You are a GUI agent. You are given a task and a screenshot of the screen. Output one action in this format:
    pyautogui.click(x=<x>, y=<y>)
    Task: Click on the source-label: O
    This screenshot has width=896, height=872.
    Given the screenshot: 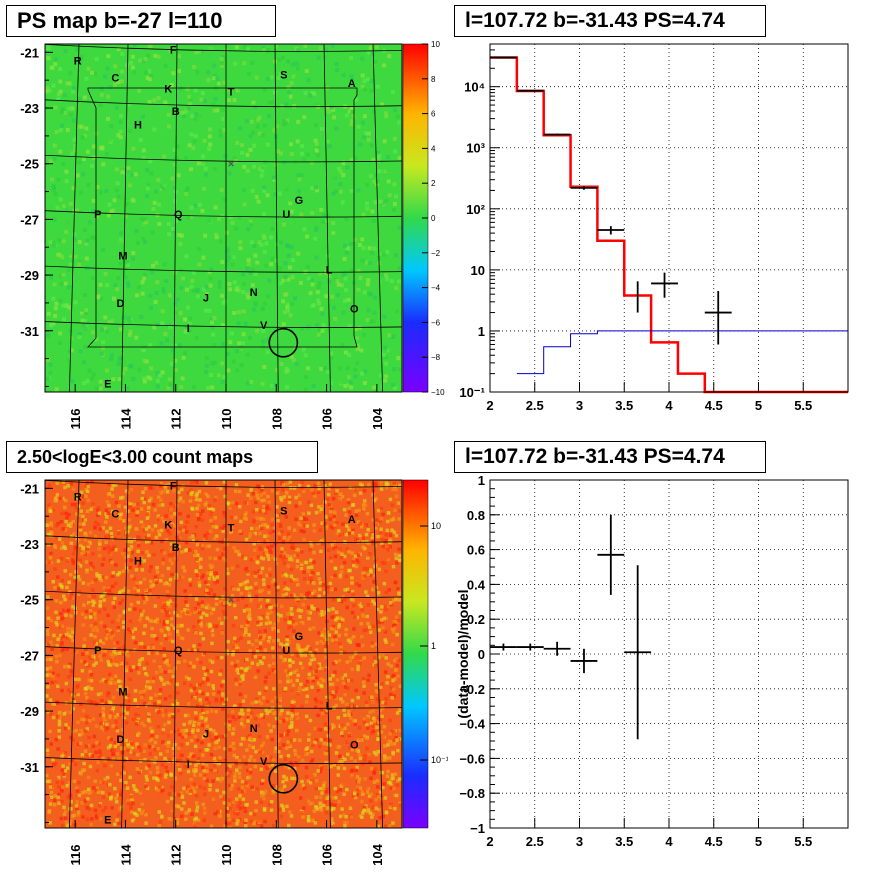 What is the action you would take?
    pyautogui.click(x=354, y=309)
    